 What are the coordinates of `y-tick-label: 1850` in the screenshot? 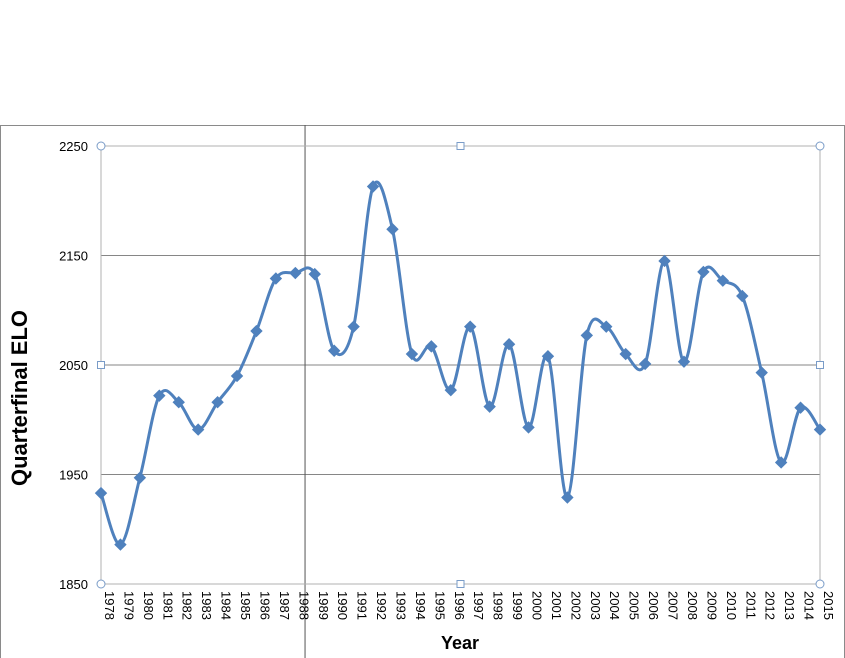 It's located at (73, 584).